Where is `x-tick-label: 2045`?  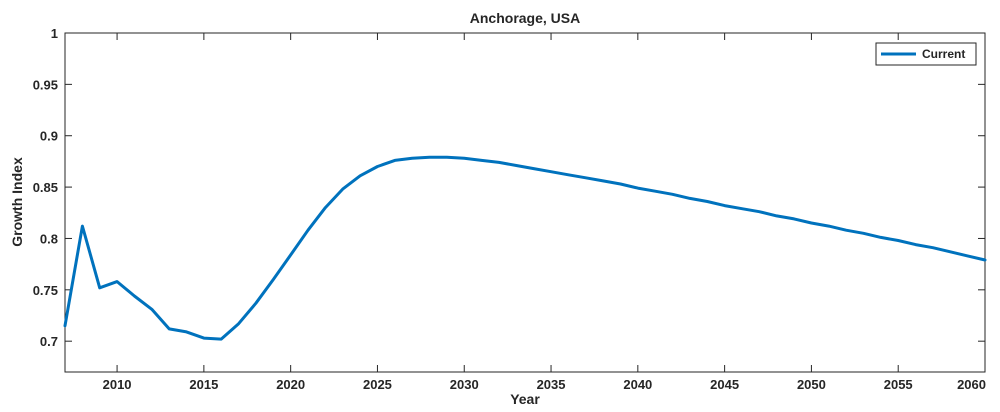 x-tick-label: 2045 is located at coordinates (724, 384).